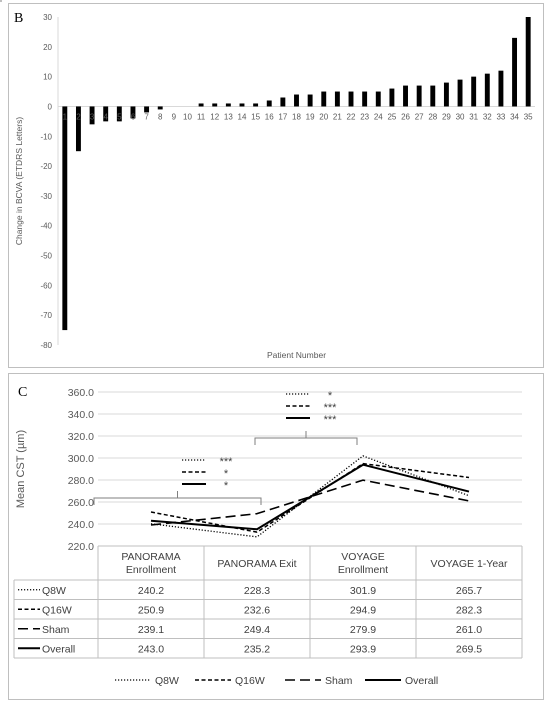 Image resolution: width=550 pixels, height=704 pixels. Describe the element at coordinates (419, 116) in the screenshot. I see `x-tick-label: 27` at that location.